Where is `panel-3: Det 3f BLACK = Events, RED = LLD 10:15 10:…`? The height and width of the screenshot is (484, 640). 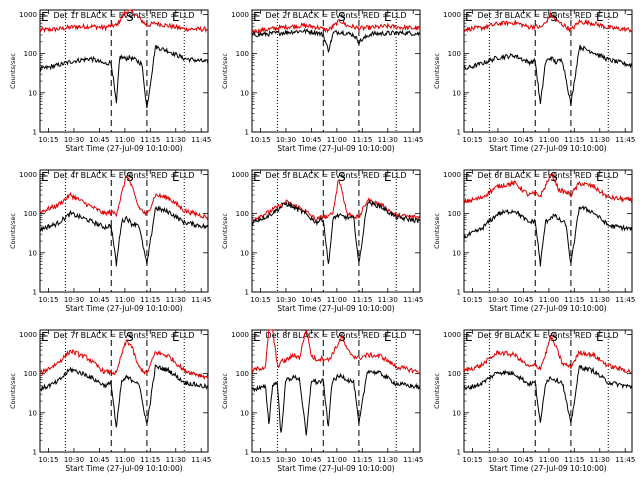 panel-3: Det 3f BLACK = Events, RED = LLD 10:15 10:… is located at coordinates (534, 81).